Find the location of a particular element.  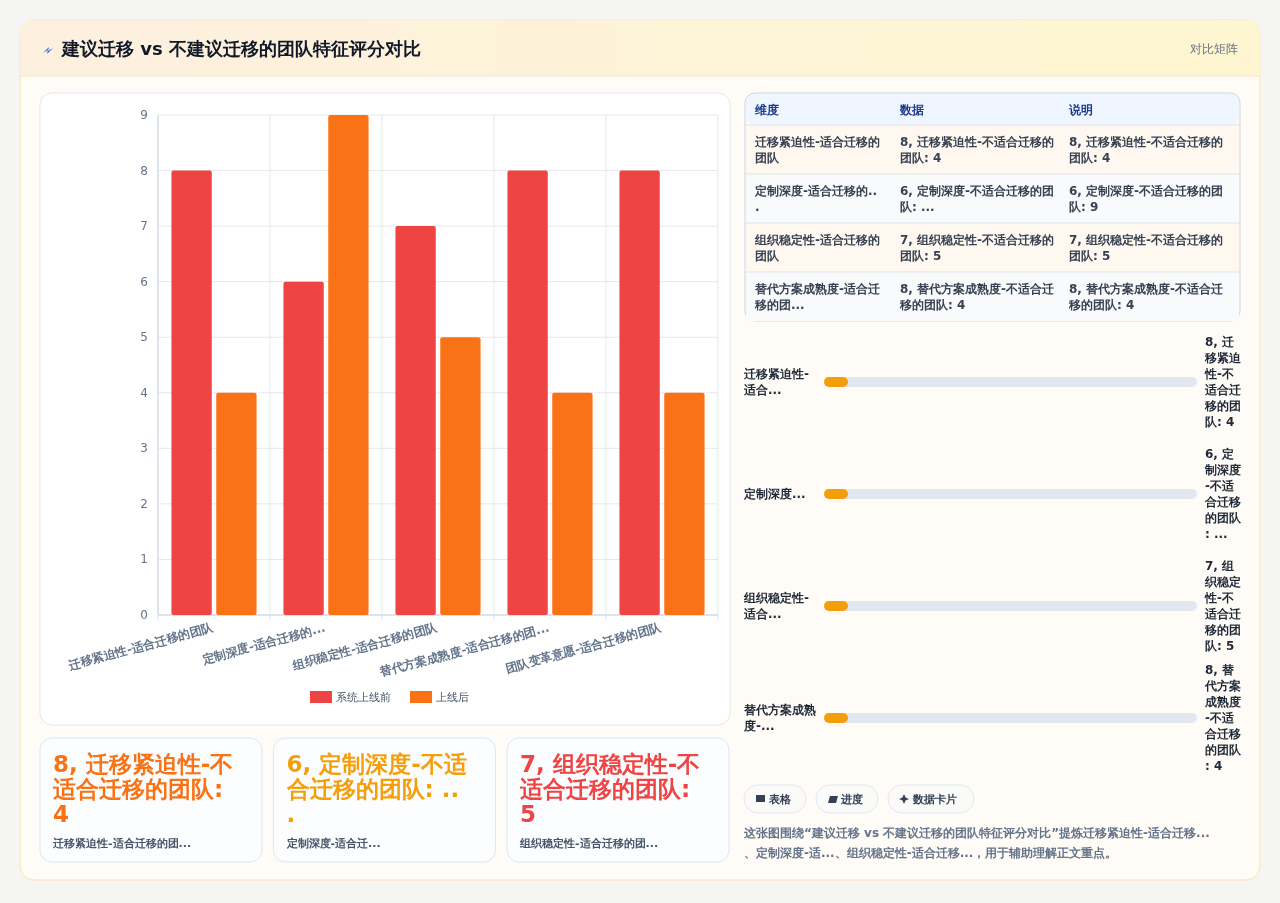

text: 组织稳定性-适合迁移的团队 is located at coordinates (817, 248).